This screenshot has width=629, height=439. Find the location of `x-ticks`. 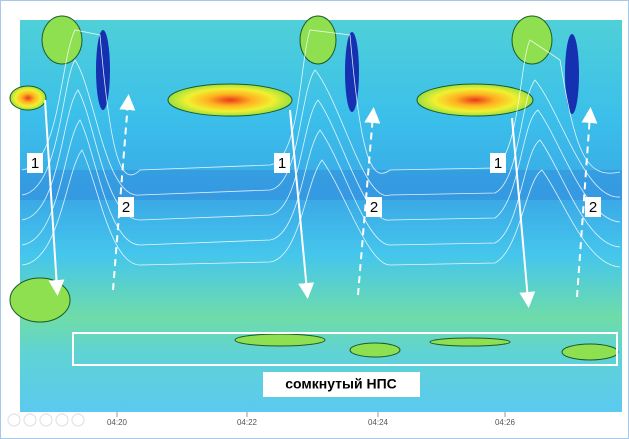

x-ticks is located at coordinates (311, 414).